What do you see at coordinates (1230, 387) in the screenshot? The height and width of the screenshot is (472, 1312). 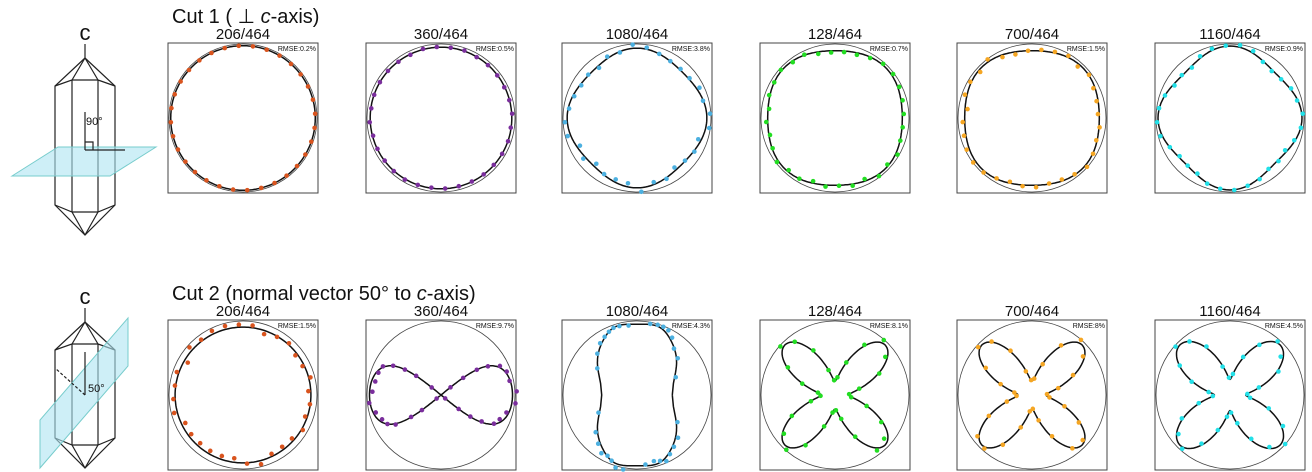 I see `polar-panel: 1160/464 RMSE:4.5%` at bounding box center [1230, 387].